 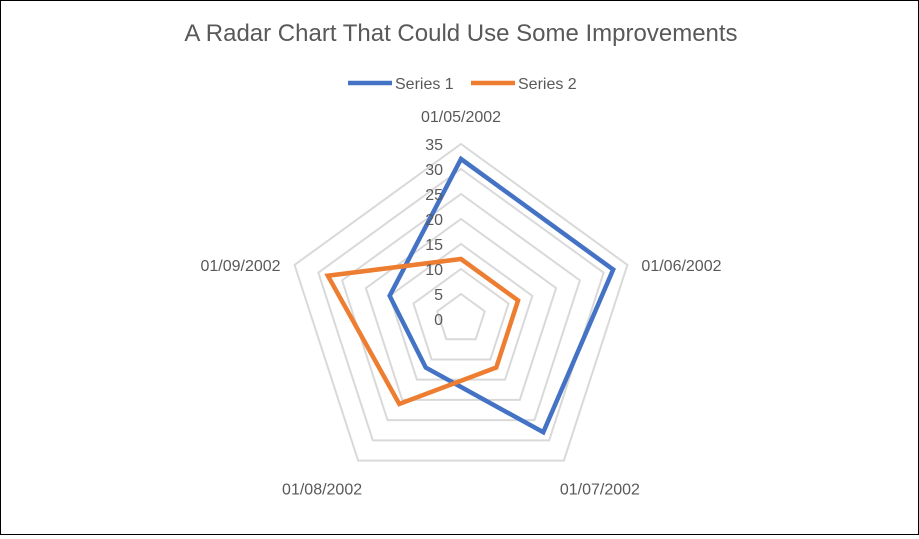 What do you see at coordinates (547, 84) in the screenshot?
I see `legend-label: Series 2` at bounding box center [547, 84].